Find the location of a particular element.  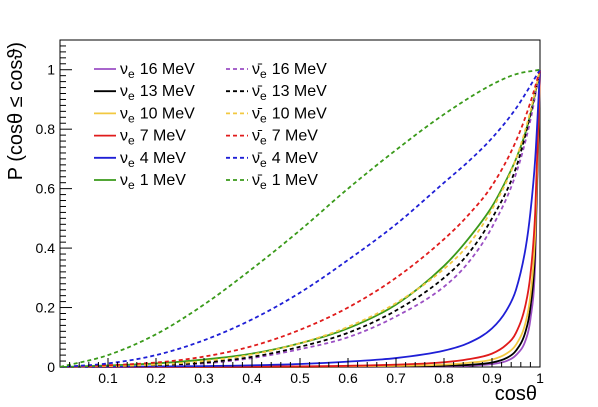

legend-label: νe 1 MeV is located at coordinates (153, 182).